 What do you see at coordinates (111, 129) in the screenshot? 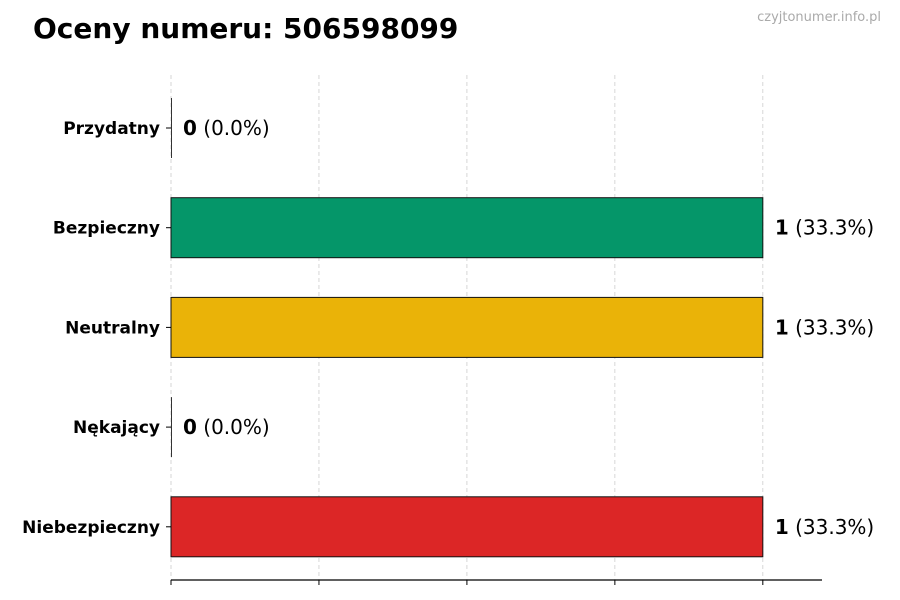
I see `y-tick-label: Przydatny` at bounding box center [111, 129].